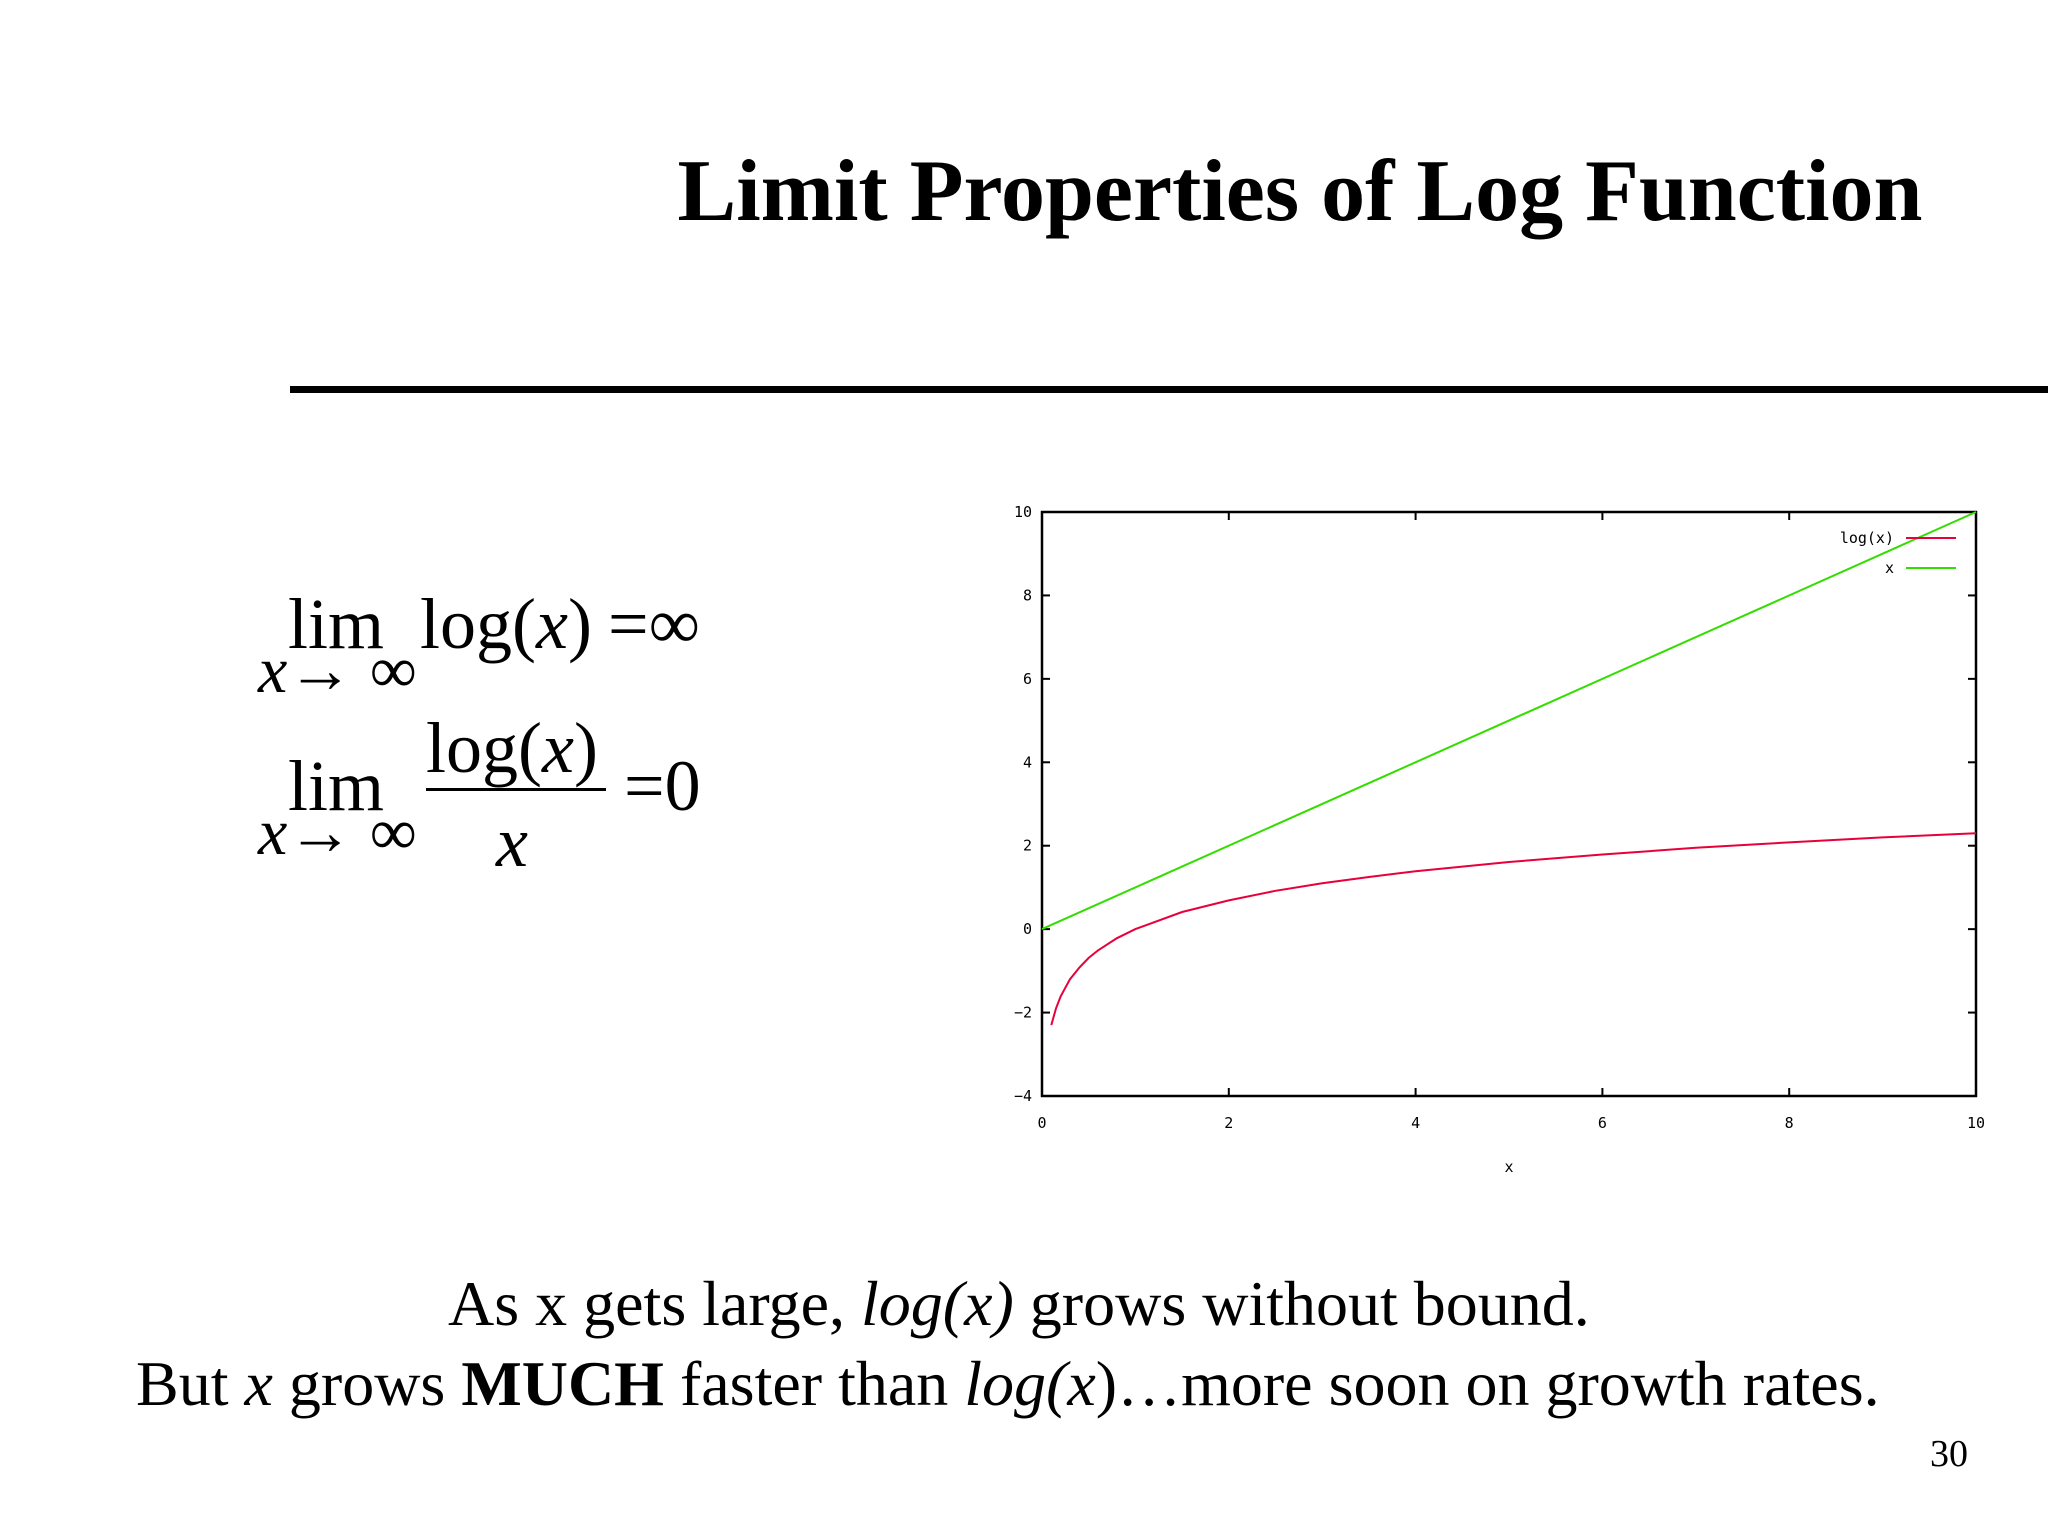 The image size is (2048, 1536). Describe the element at coordinates (1898, 553) in the screenshot. I see `legend: log(x) x` at that location.